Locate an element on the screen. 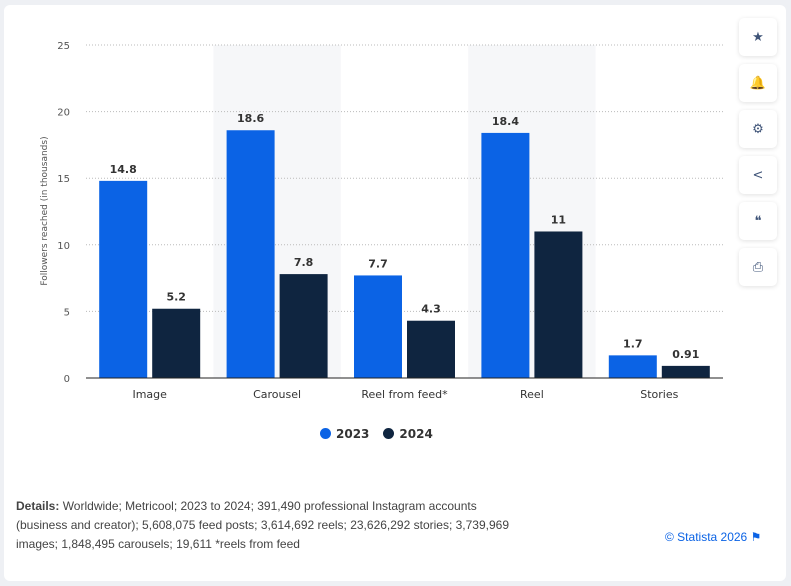  print-button: ⎙ is located at coordinates (758, 267).